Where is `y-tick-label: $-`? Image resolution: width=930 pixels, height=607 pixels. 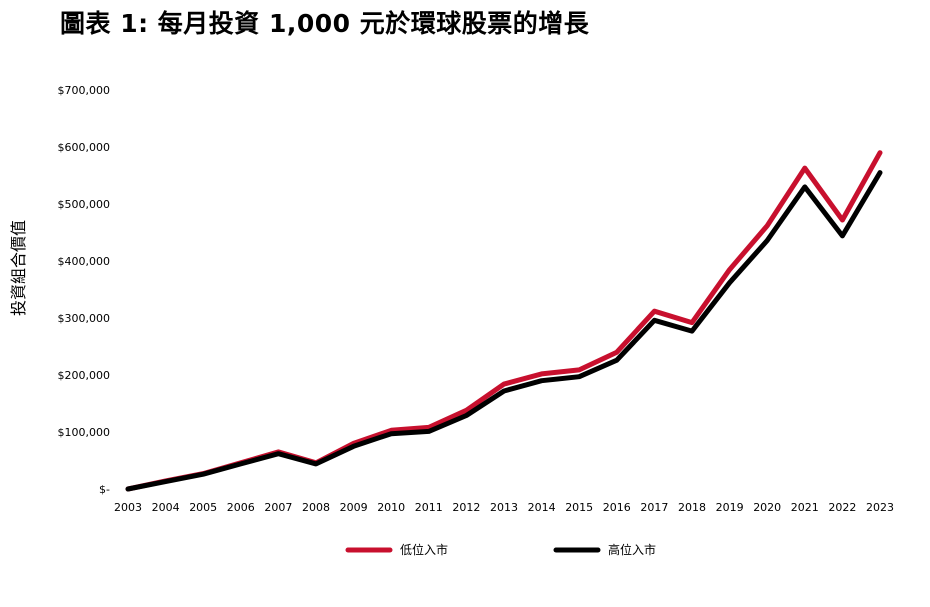
y-tick-label: $- is located at coordinates (104, 489).